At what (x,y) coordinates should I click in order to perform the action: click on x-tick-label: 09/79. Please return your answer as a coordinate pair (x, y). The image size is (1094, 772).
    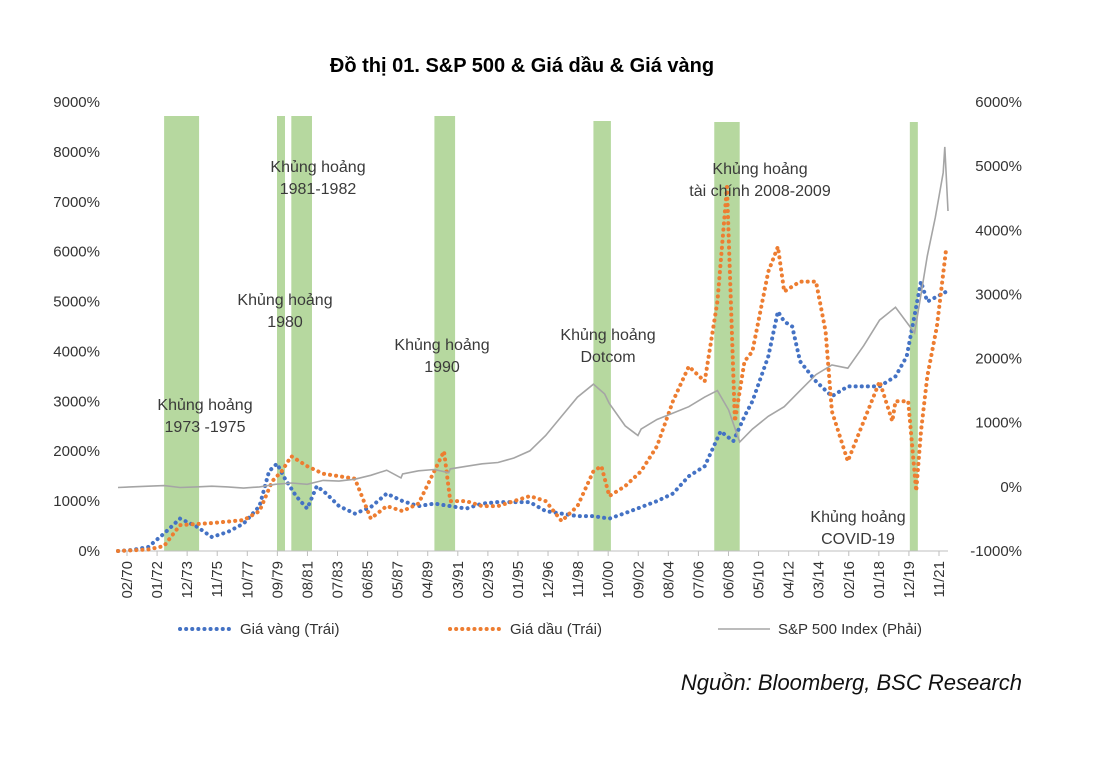
    Looking at the image, I should click on (277, 580).